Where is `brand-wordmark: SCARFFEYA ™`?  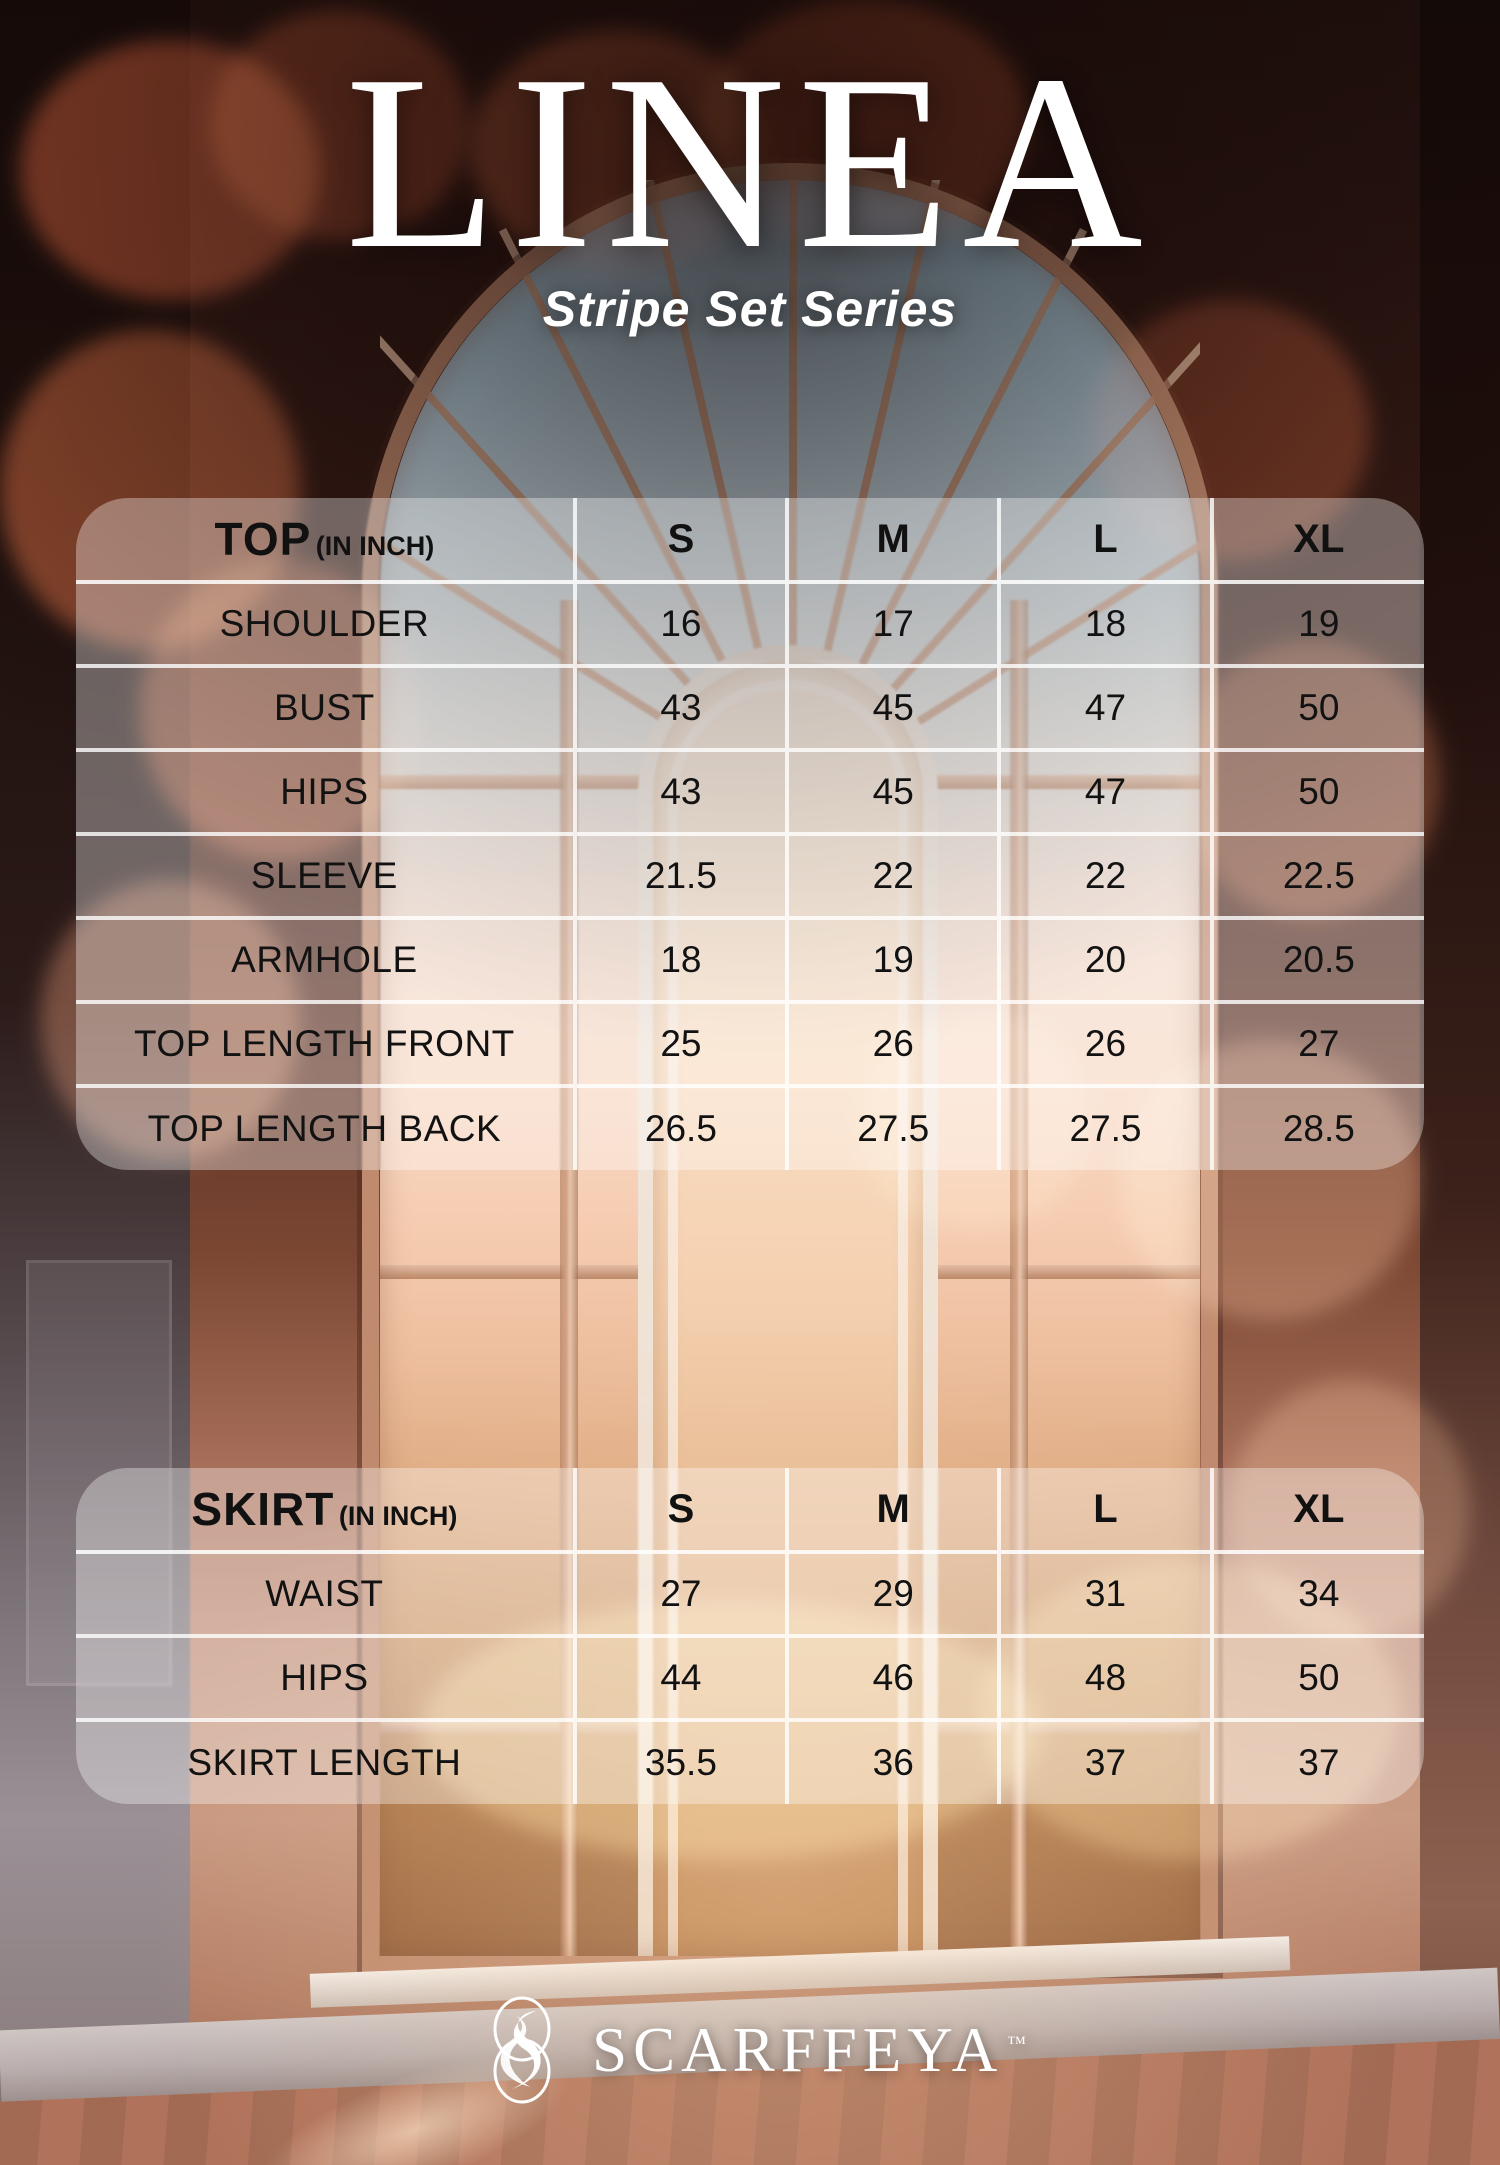
brand-wordmark: SCARFFEYA ™ is located at coordinates (809, 2050).